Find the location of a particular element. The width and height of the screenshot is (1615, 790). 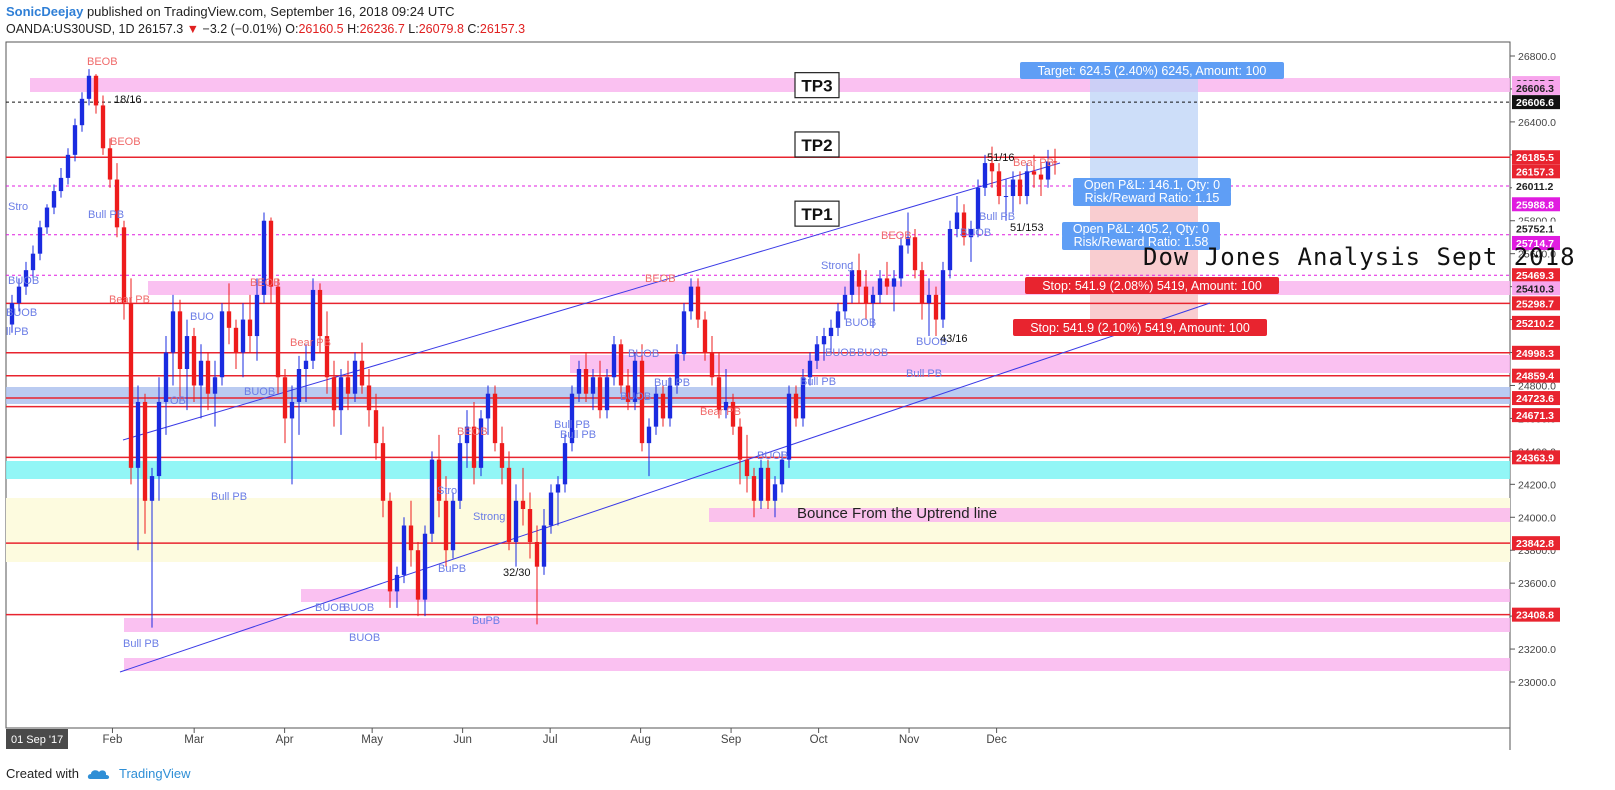

tradingview-link: TradingView is located at coordinates (154, 773).